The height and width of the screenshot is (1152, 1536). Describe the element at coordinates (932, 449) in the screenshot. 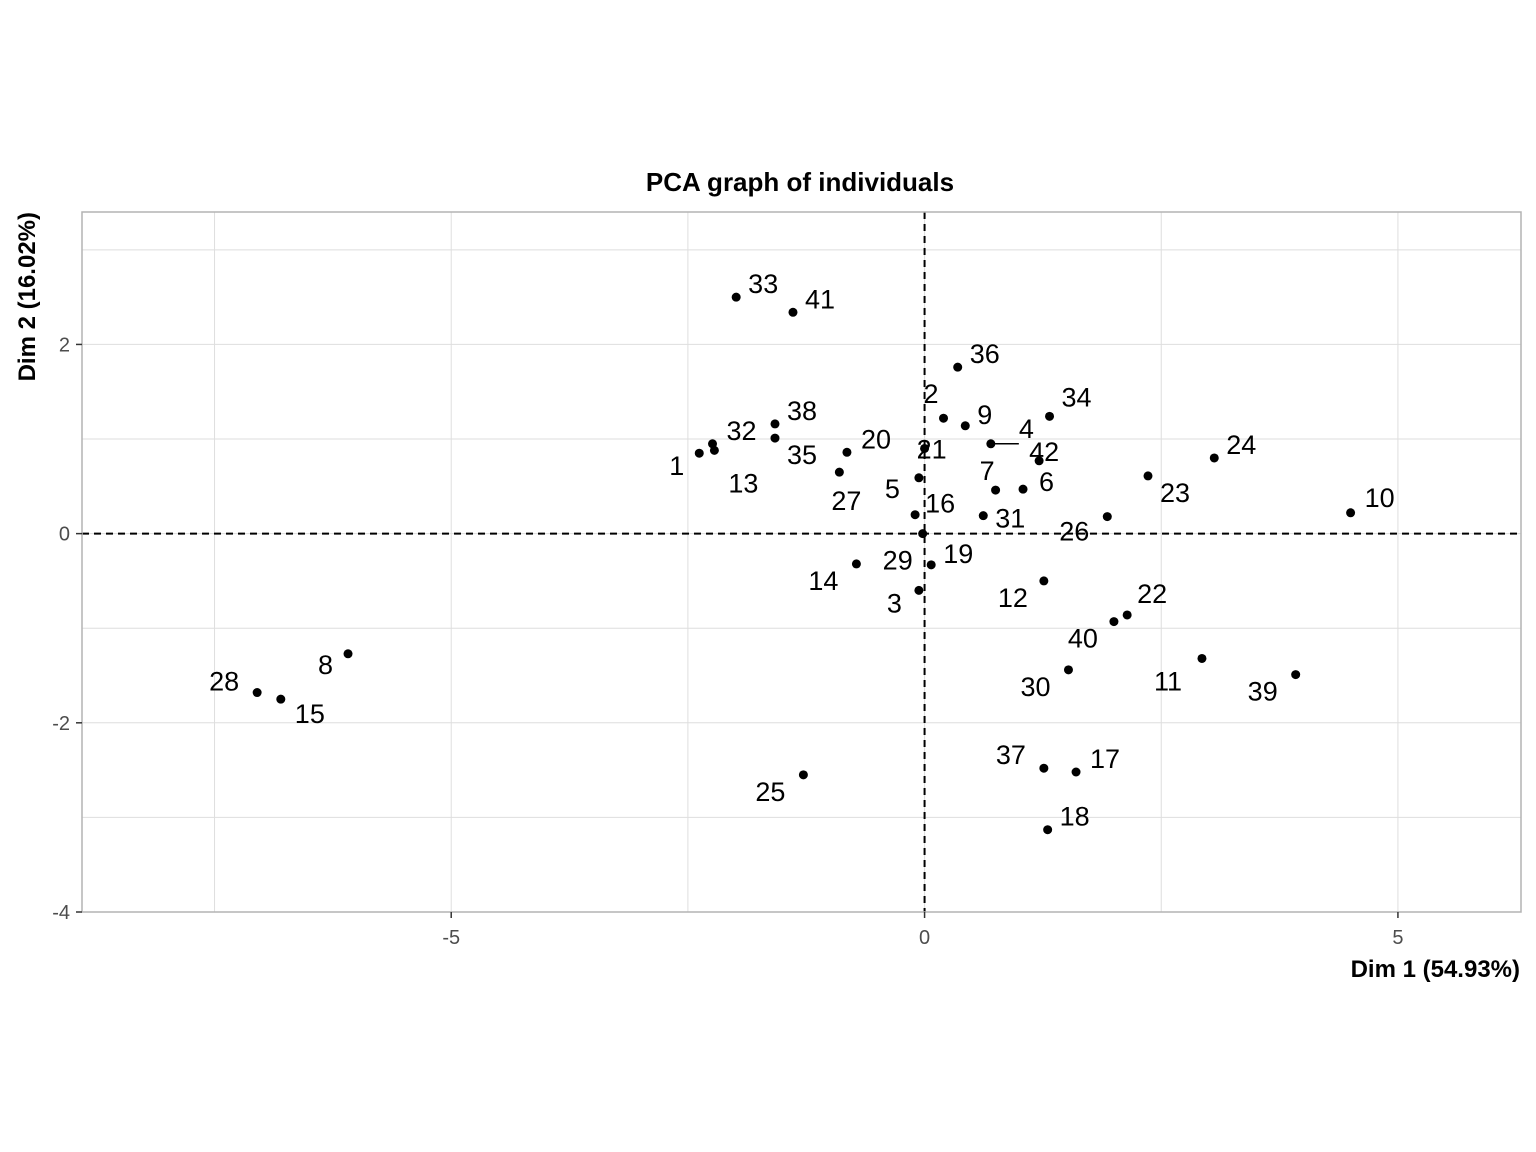

I see `point-label-21: 21` at that location.